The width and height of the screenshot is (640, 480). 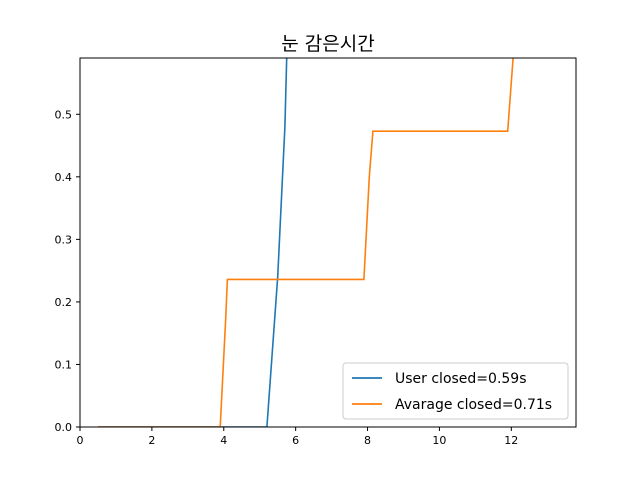 What do you see at coordinates (223, 440) in the screenshot?
I see `x-tick-label: 4` at bounding box center [223, 440].